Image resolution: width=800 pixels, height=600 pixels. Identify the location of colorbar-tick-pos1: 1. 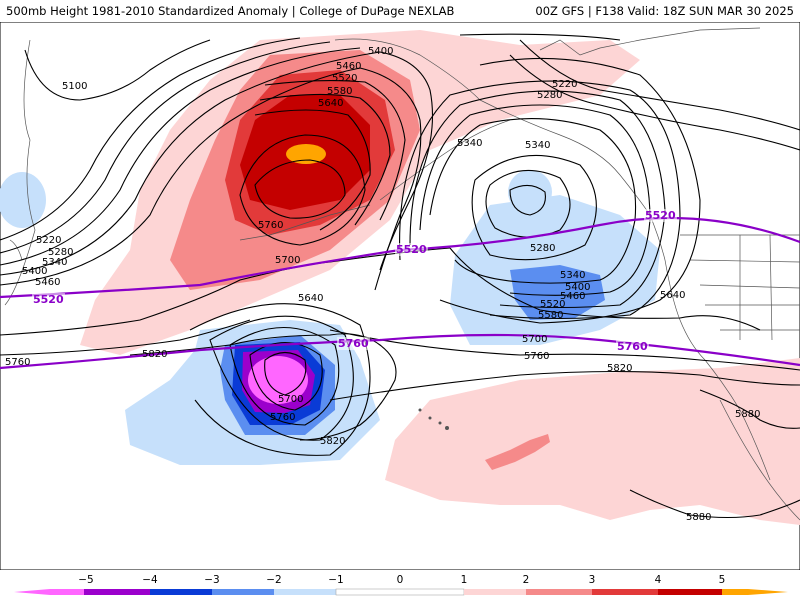
(464, 580).